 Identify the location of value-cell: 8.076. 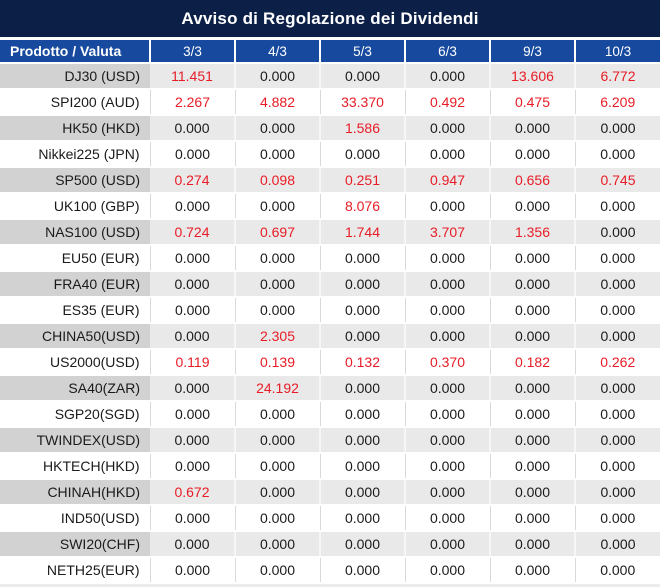
(362, 206).